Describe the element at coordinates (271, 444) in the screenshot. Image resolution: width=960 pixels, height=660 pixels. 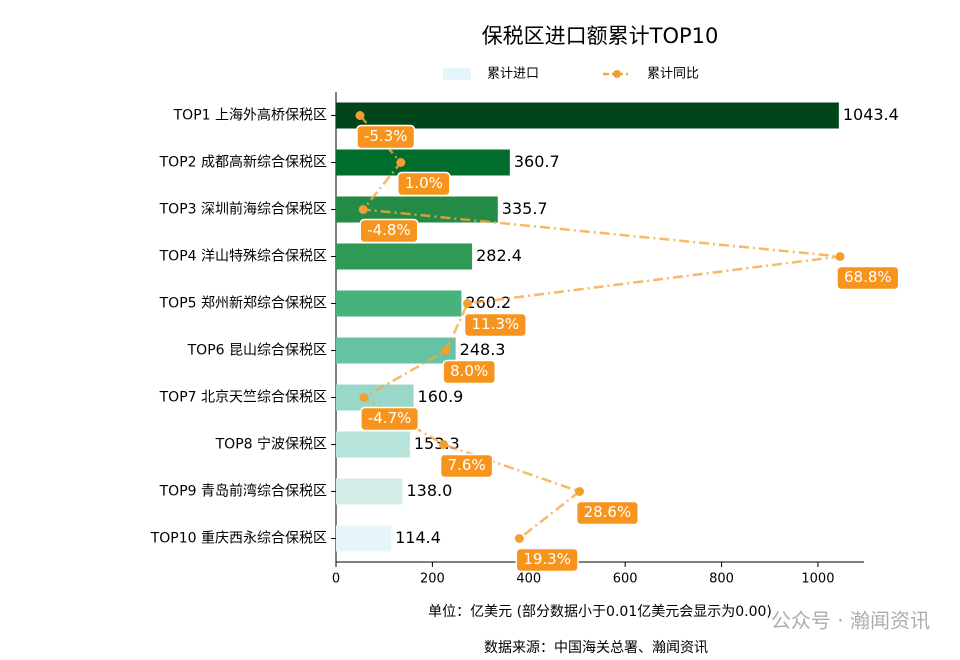
I see `y-tick-label: TOP8 宁波保税区` at that location.